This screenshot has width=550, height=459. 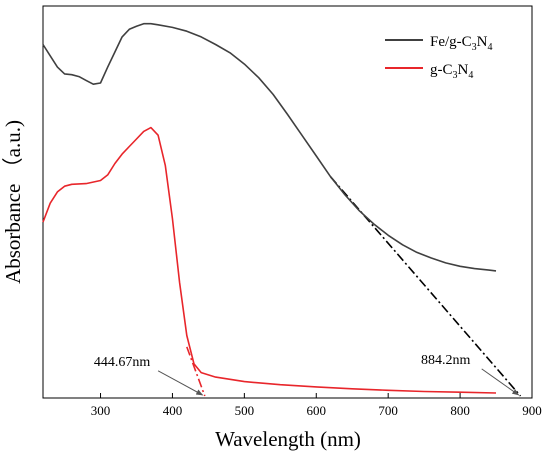 What do you see at coordinates (460, 410) in the screenshot?
I see `x-tick-label-800: 800` at bounding box center [460, 410].